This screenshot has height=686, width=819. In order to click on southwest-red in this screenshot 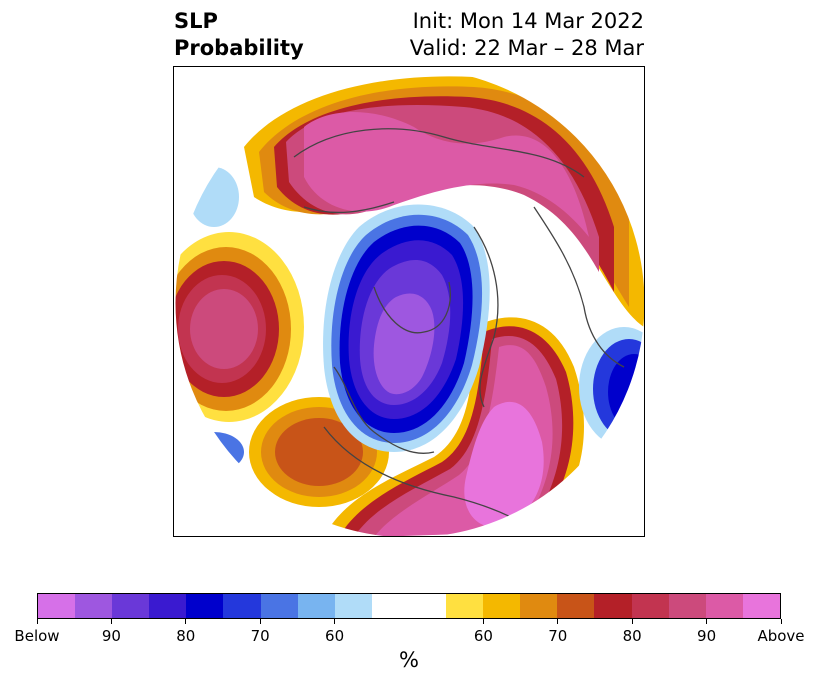, I will do `click(319, 452)`.